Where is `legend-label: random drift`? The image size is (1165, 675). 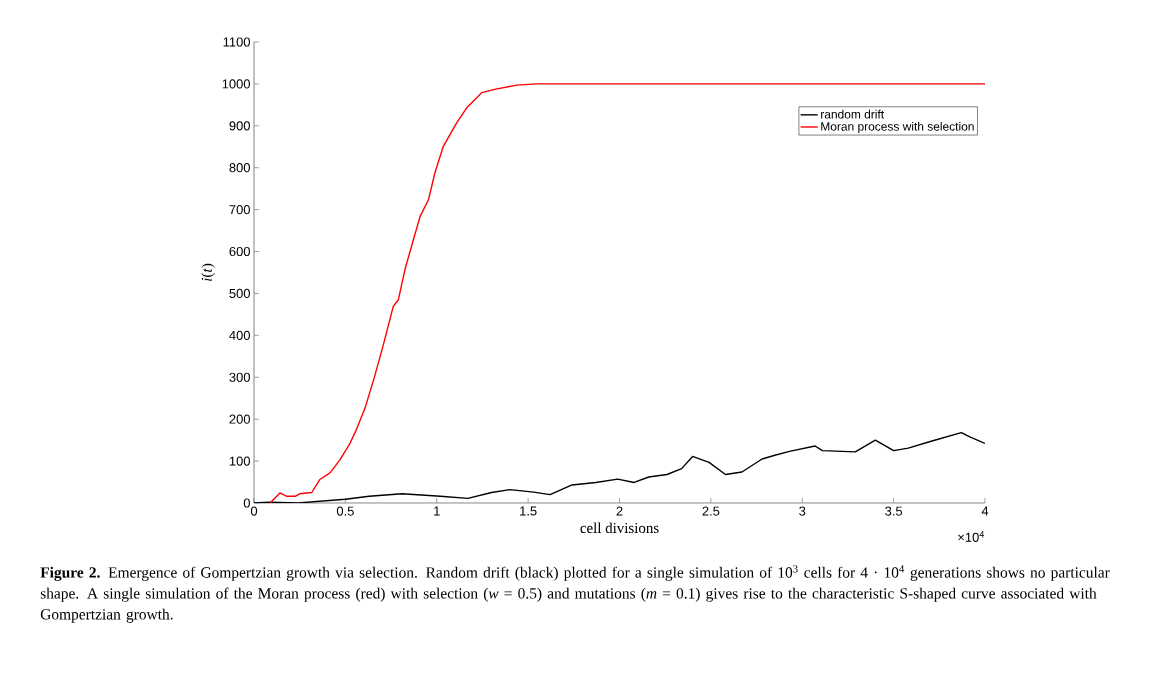
legend-label: random drift is located at coordinates (852, 114).